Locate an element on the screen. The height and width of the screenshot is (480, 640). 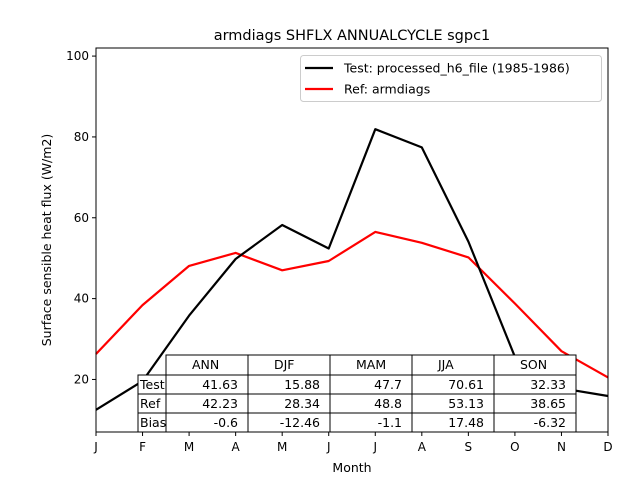
y-tick-label: 20 is located at coordinates (81, 379).